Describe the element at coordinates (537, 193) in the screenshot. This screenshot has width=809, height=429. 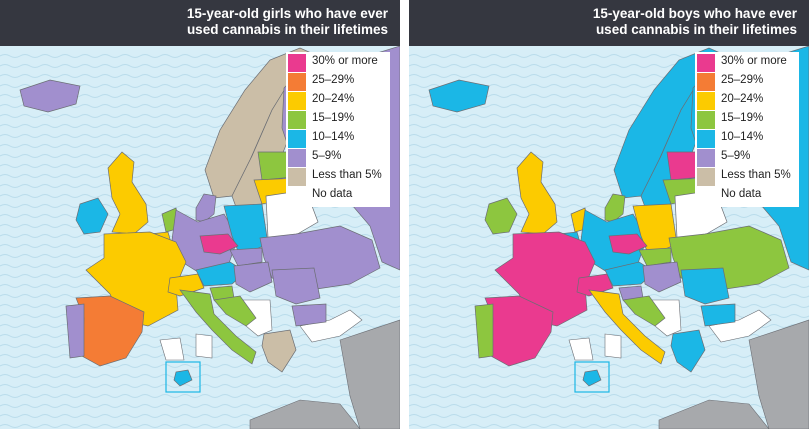
I see `boys-region-uk` at that location.